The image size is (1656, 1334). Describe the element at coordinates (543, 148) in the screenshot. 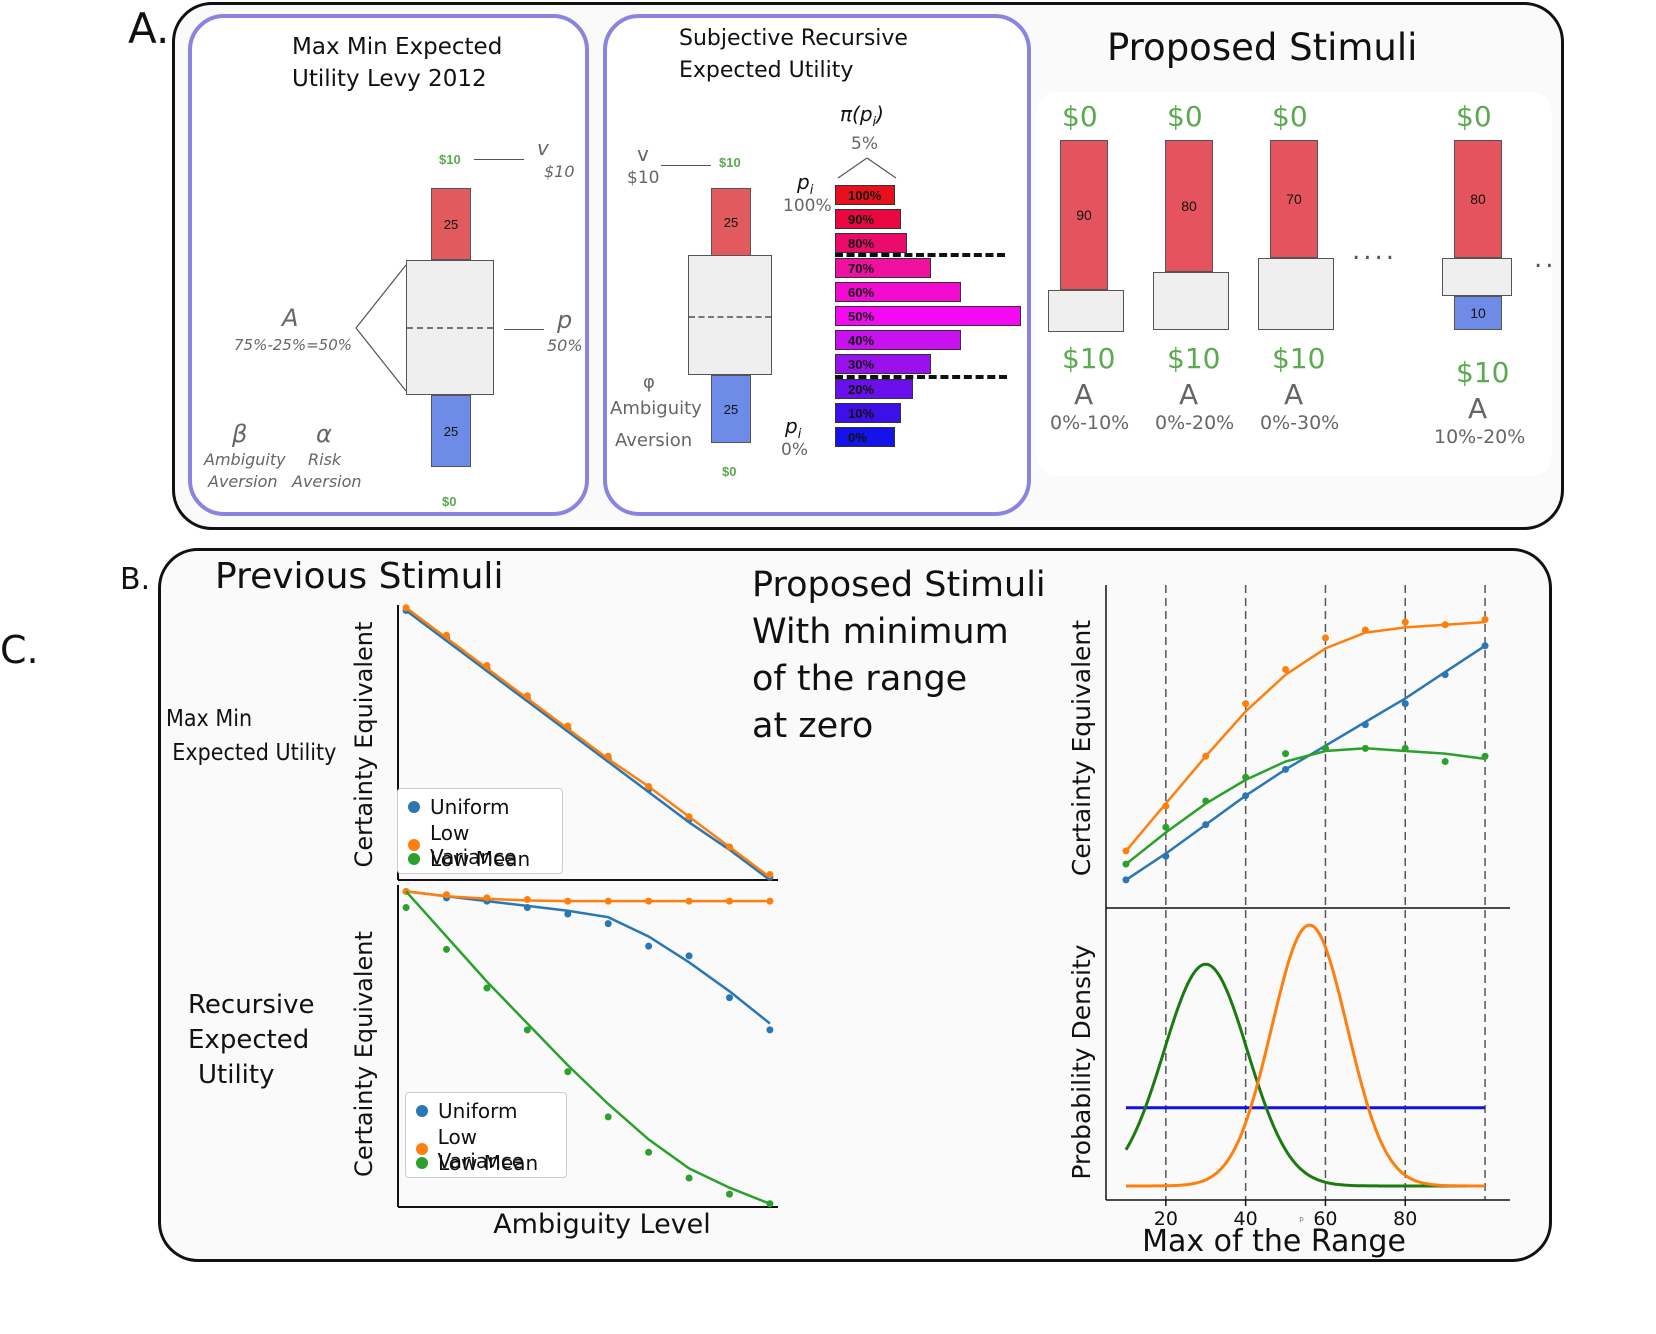

I see `maxmin-v-symbol: v` at that location.